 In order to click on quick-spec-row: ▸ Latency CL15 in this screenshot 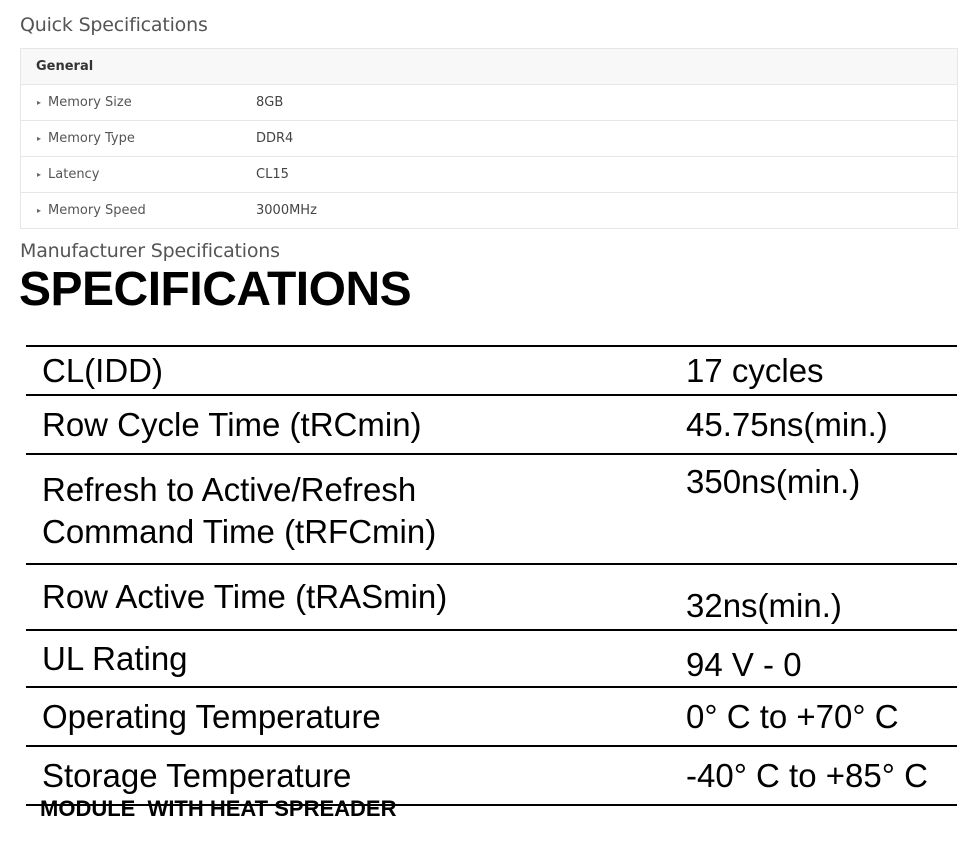, I will do `click(489, 174)`.